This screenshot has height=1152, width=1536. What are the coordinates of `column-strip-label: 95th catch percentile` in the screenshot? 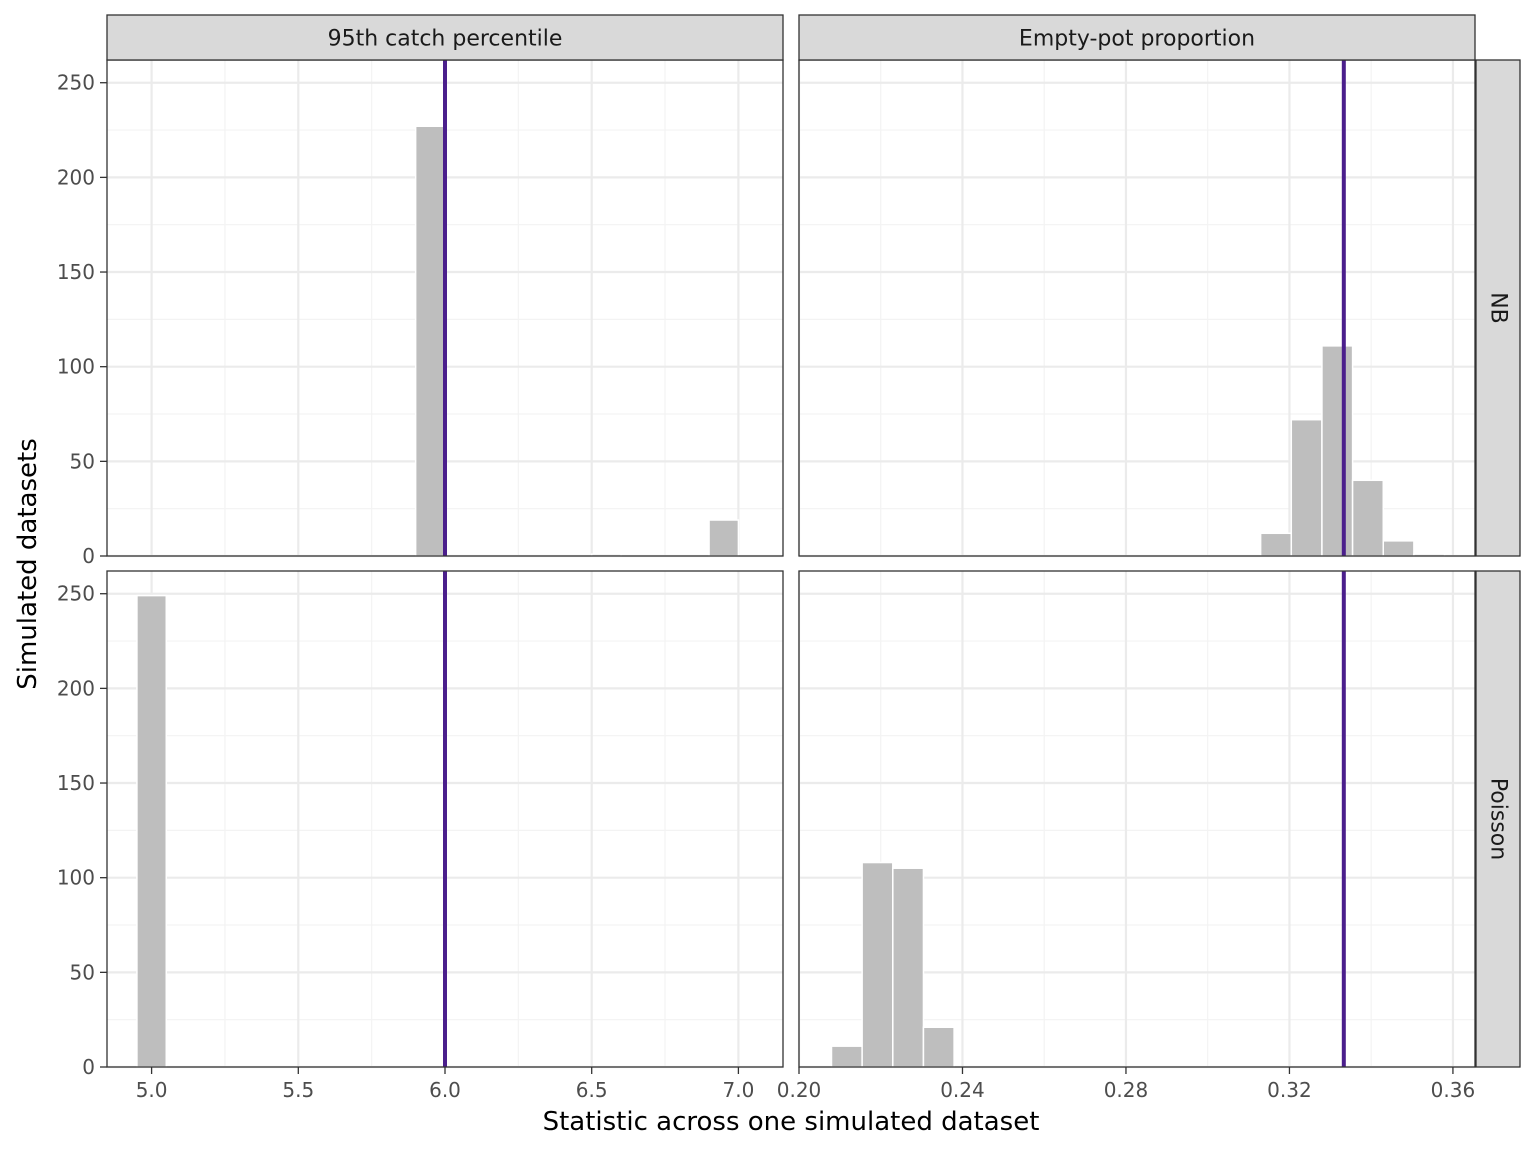 It's located at (445, 39).